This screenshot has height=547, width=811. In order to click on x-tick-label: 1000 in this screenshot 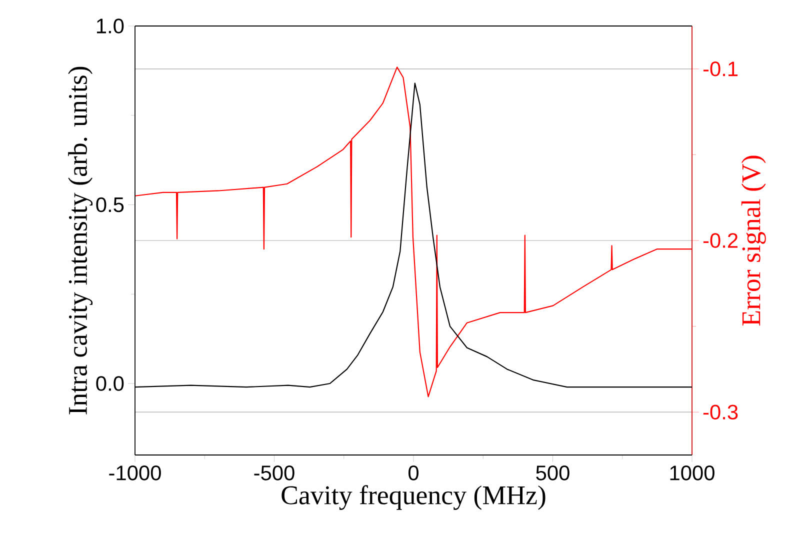, I will do `click(692, 473)`.